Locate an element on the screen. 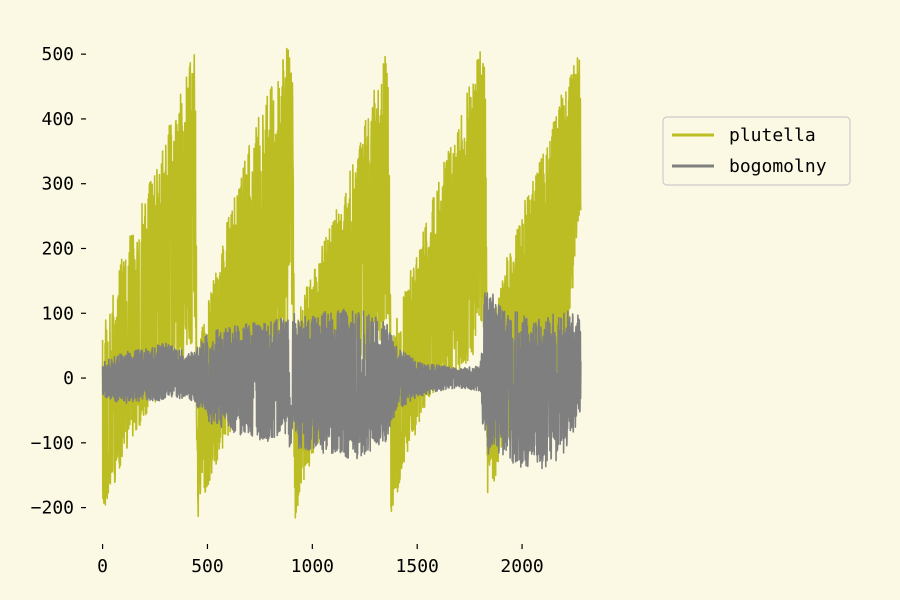  x-tick-label: 2000 is located at coordinates (521, 566).